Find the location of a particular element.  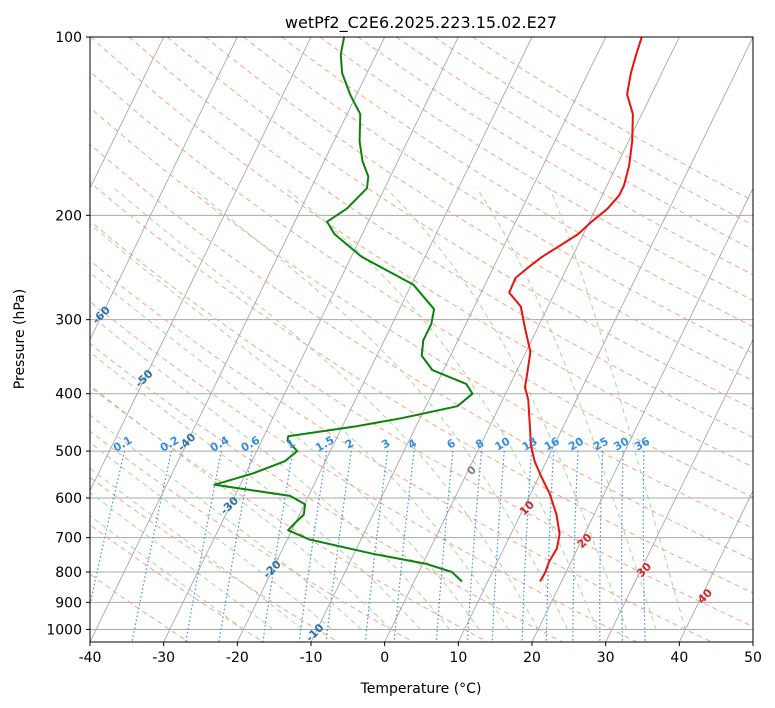

y-tick-label: 300 is located at coordinates (68, 321).